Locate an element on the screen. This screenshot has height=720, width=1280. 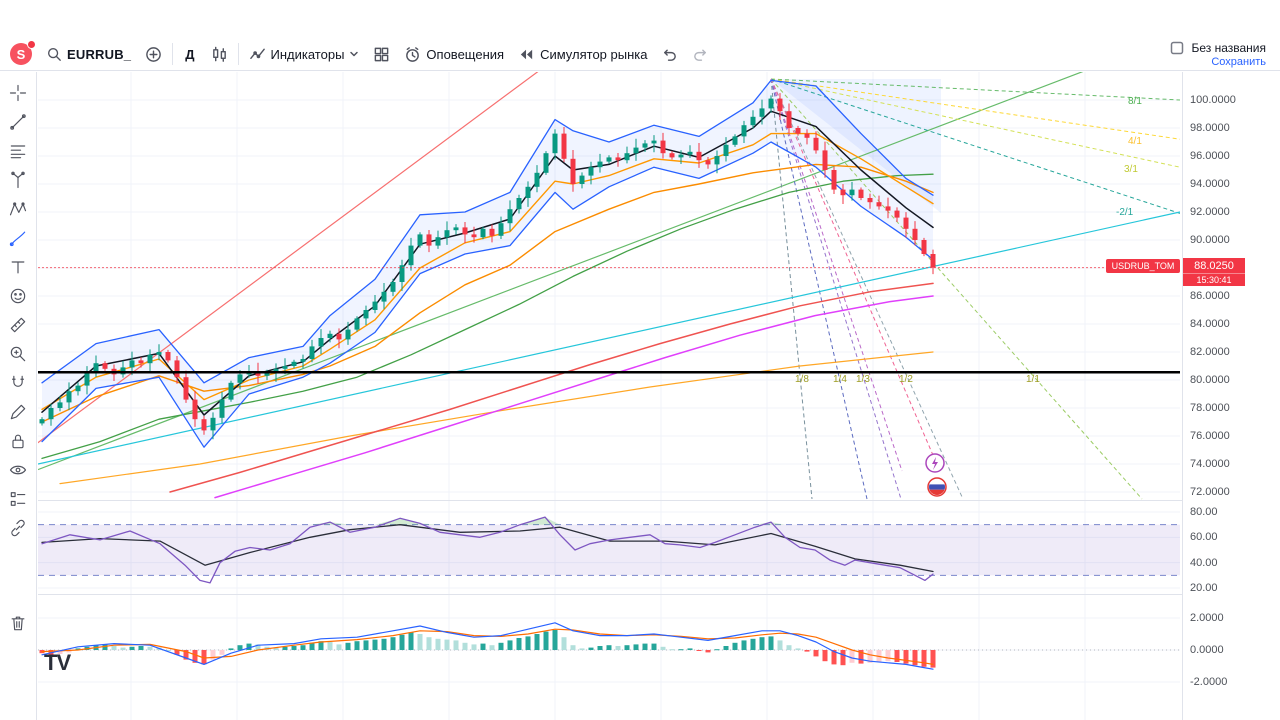
redo-icon is located at coordinates (700, 55).